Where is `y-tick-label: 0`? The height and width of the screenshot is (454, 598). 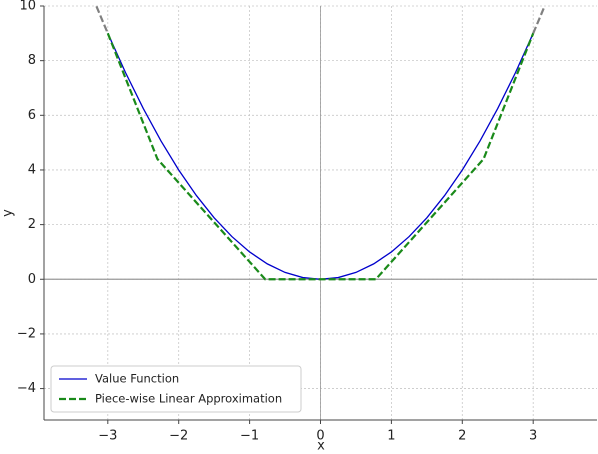 y-tick-label: 0 is located at coordinates (32, 279).